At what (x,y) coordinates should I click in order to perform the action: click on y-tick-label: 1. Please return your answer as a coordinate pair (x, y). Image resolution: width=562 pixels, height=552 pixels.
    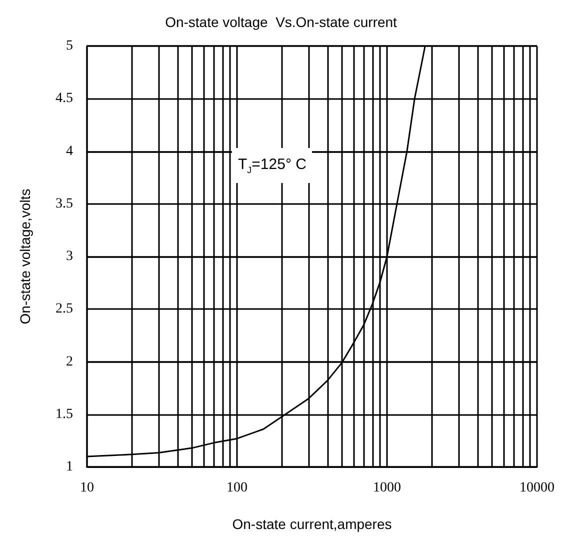
    Looking at the image, I should click on (69, 467).